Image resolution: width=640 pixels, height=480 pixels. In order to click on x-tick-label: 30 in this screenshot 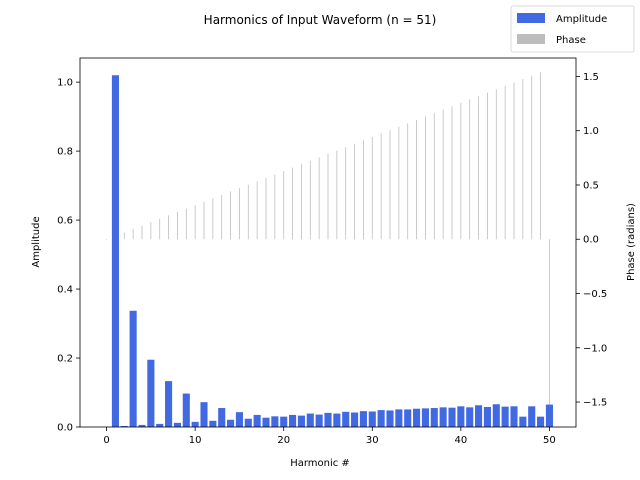, I will do `click(372, 440)`.